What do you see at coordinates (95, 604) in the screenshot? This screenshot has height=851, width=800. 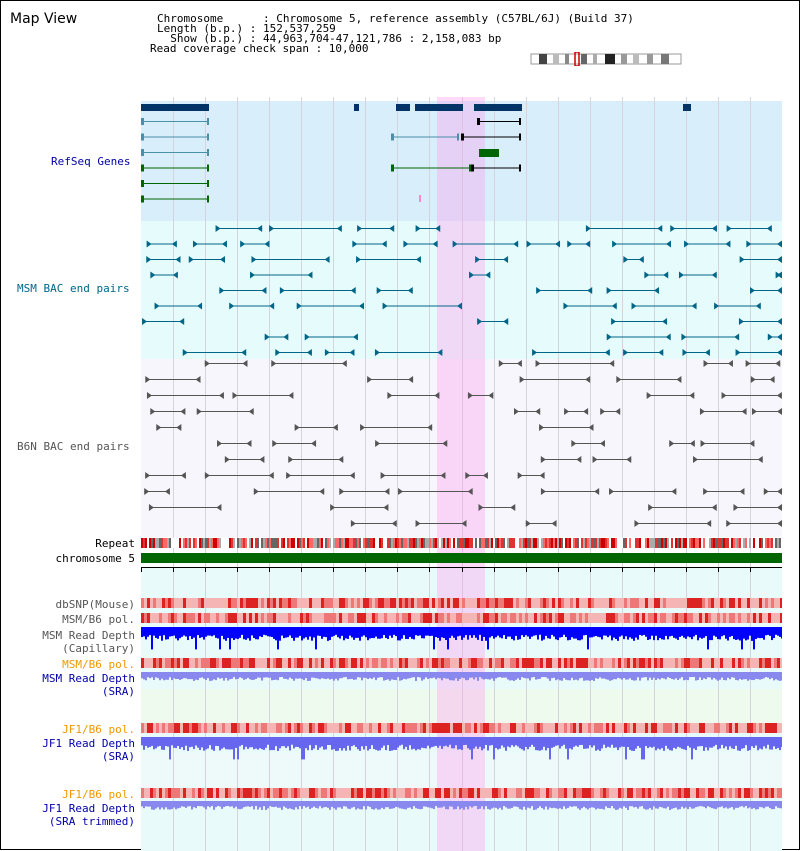 I see `track-label-dbsnp: dbSNP(Mouse)` at bounding box center [95, 604].